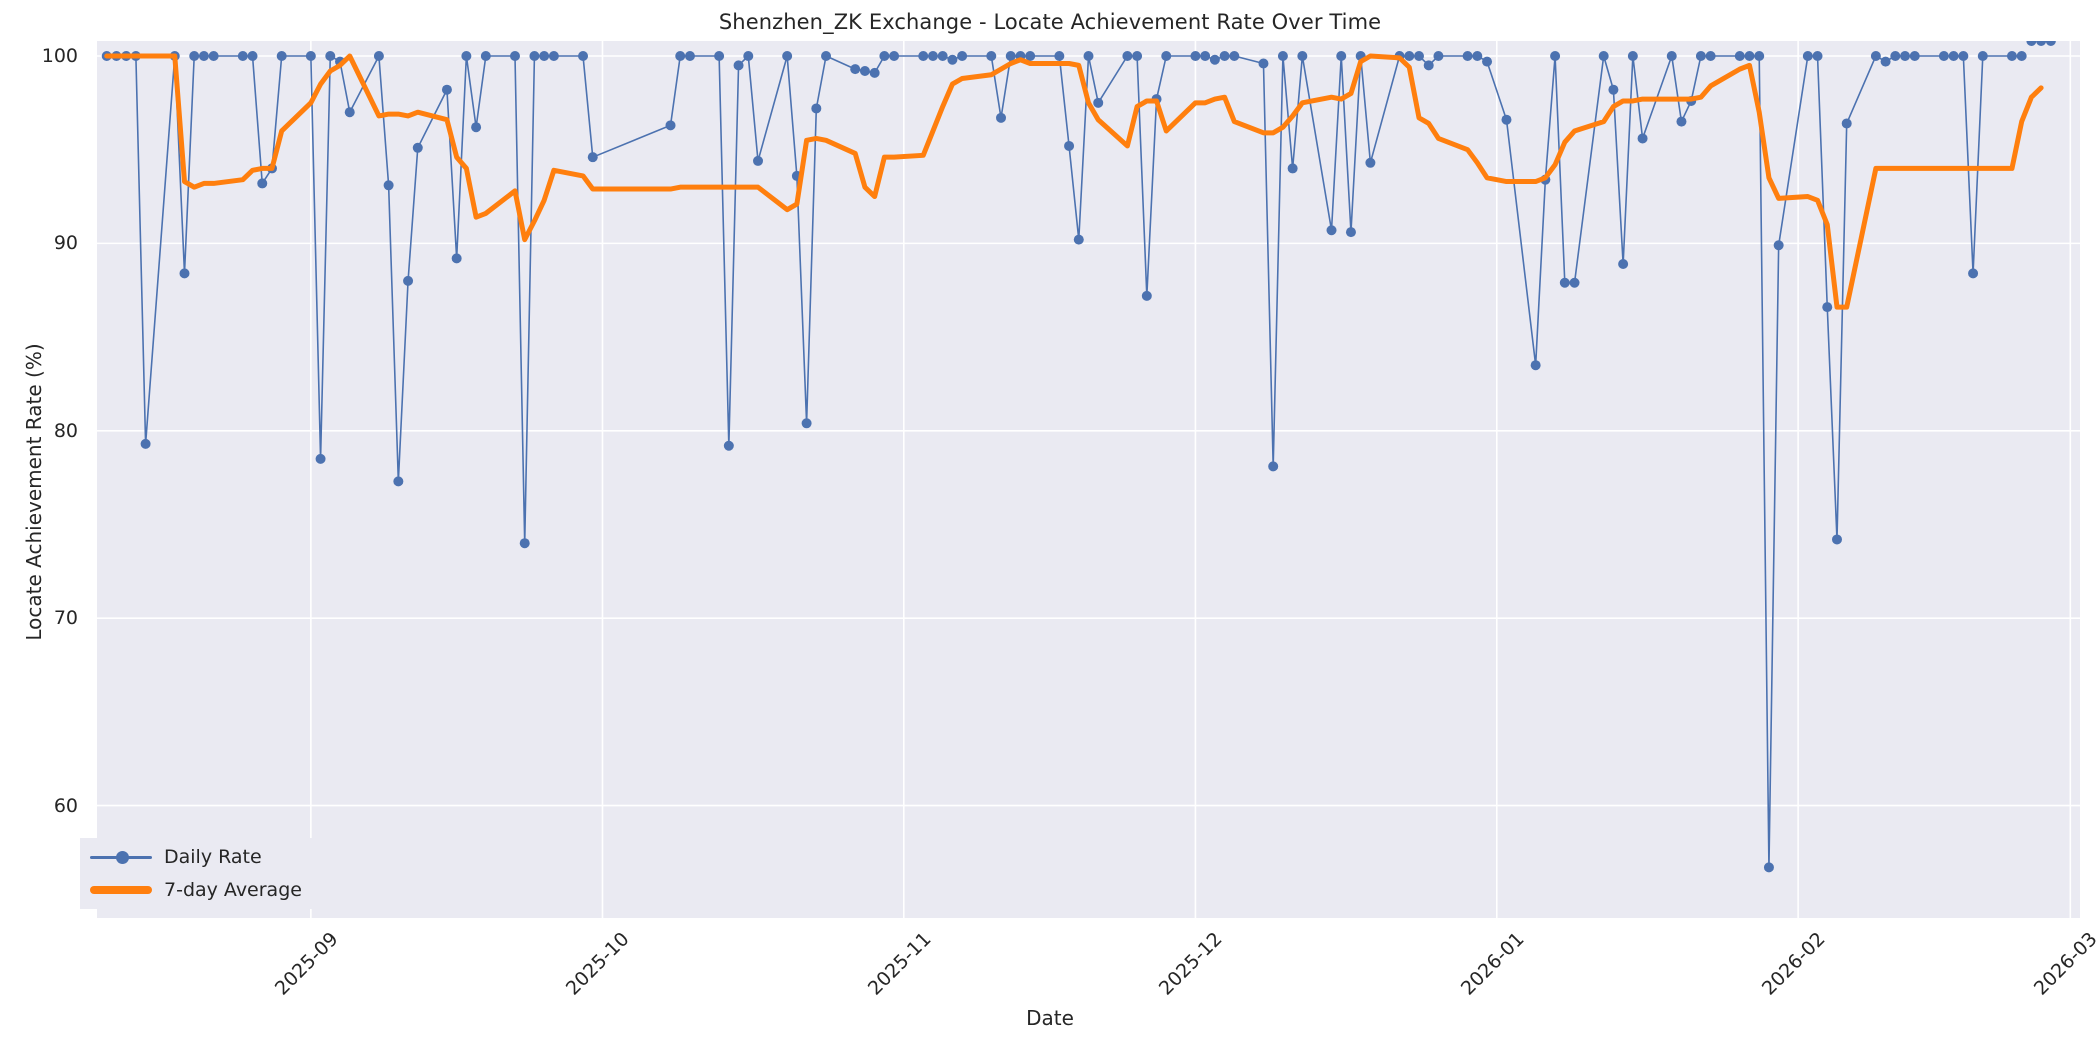  I want to click on y-tick-label: 80, so click(65, 430).